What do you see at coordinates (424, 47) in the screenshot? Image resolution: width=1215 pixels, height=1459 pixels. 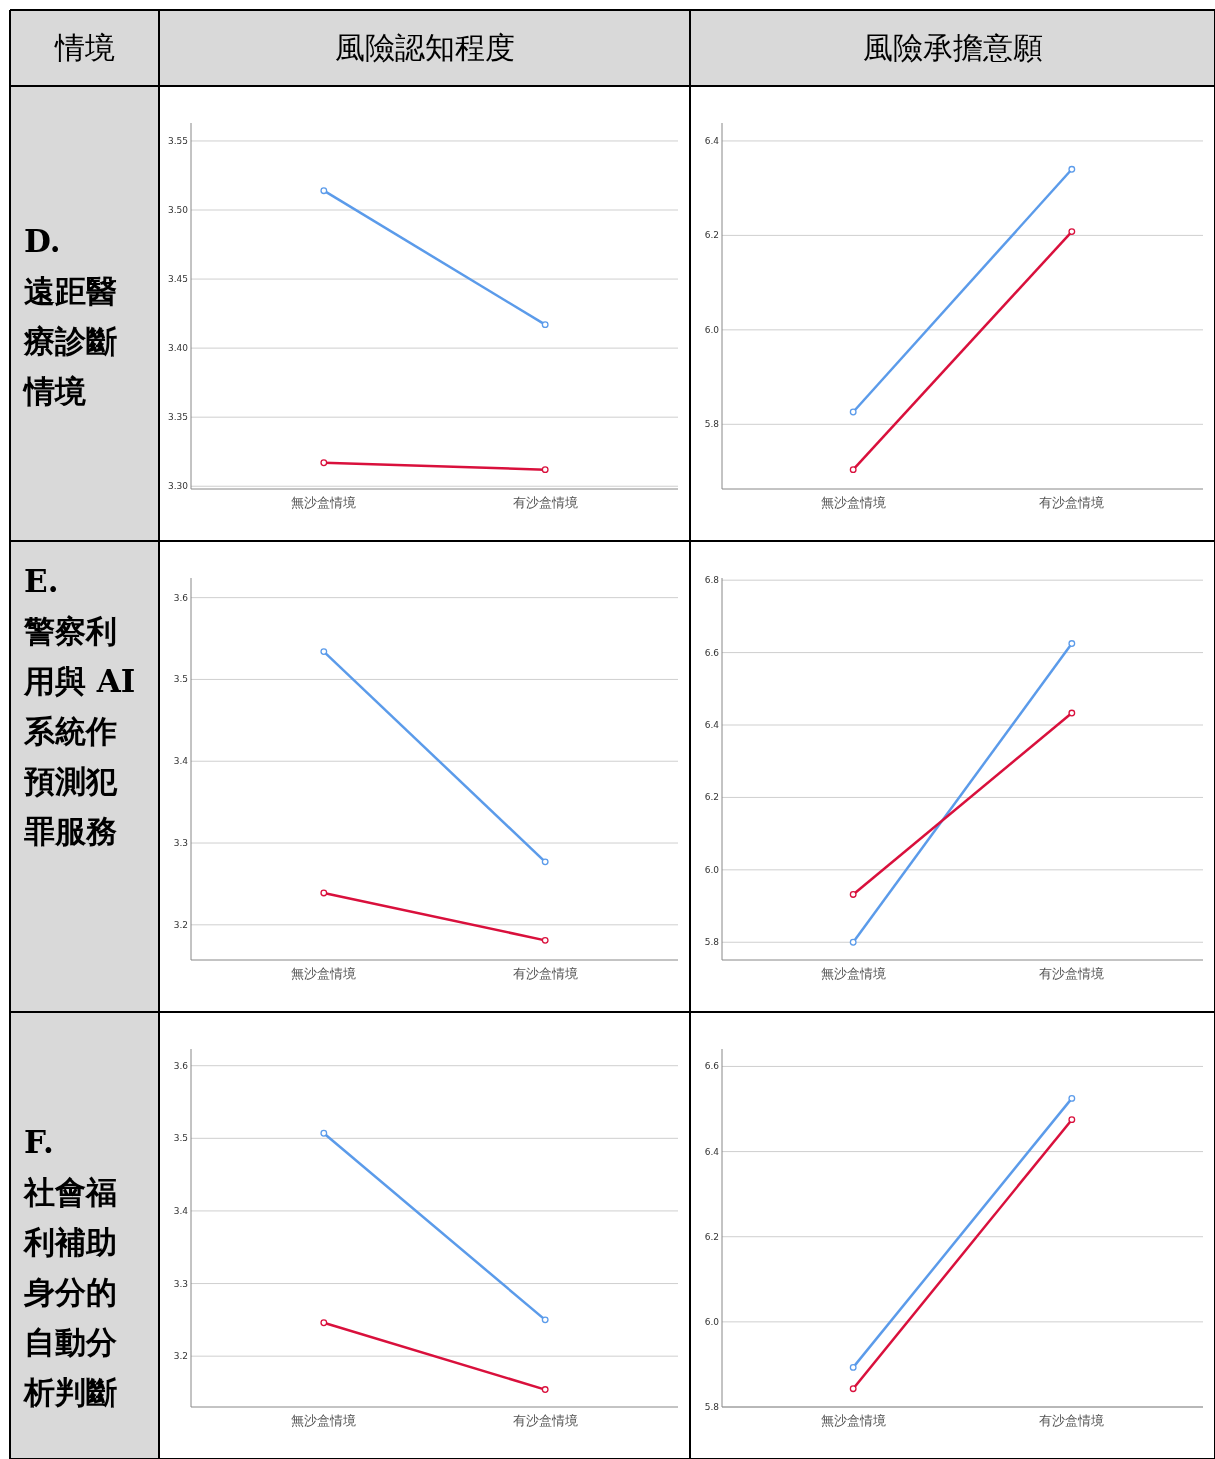 I see `text: 風險認知程度` at bounding box center [424, 47].